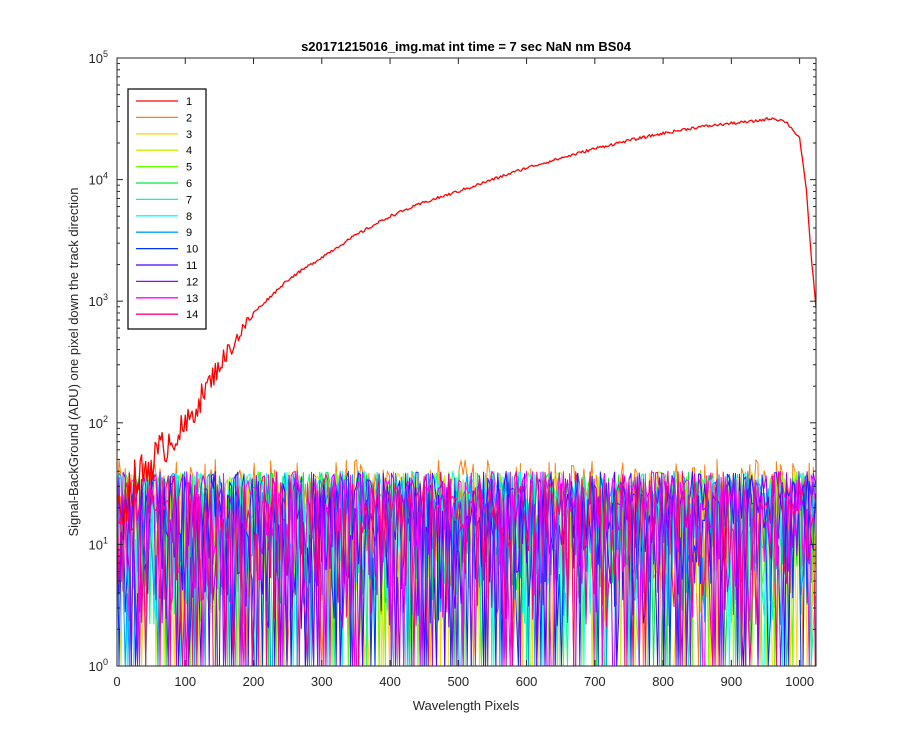 This screenshot has height=750, width=900. I want to click on x-tick-label: 500, so click(458, 681).